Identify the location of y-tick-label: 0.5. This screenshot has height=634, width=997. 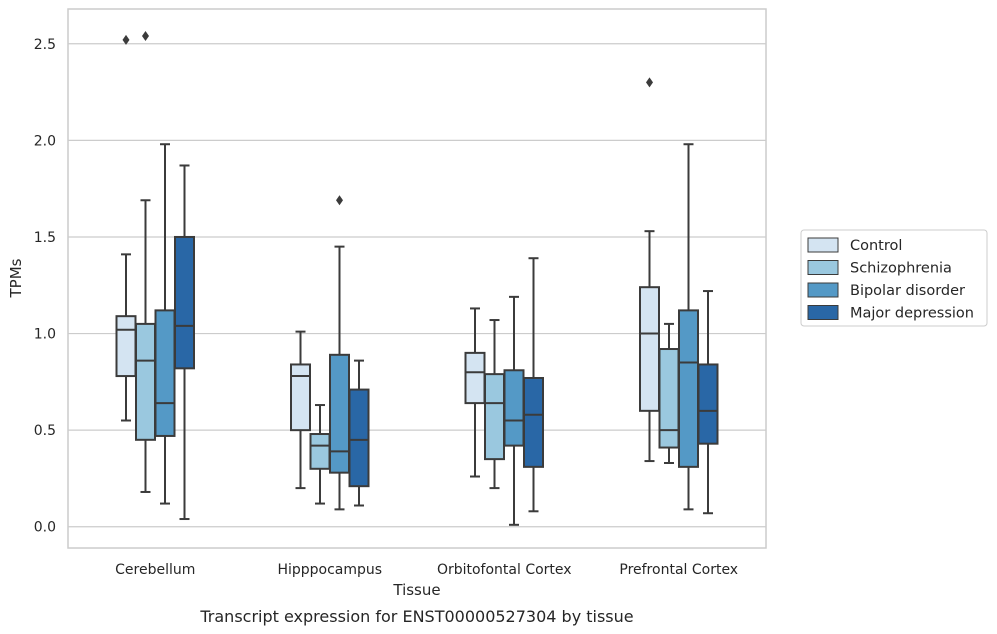
(45, 431).